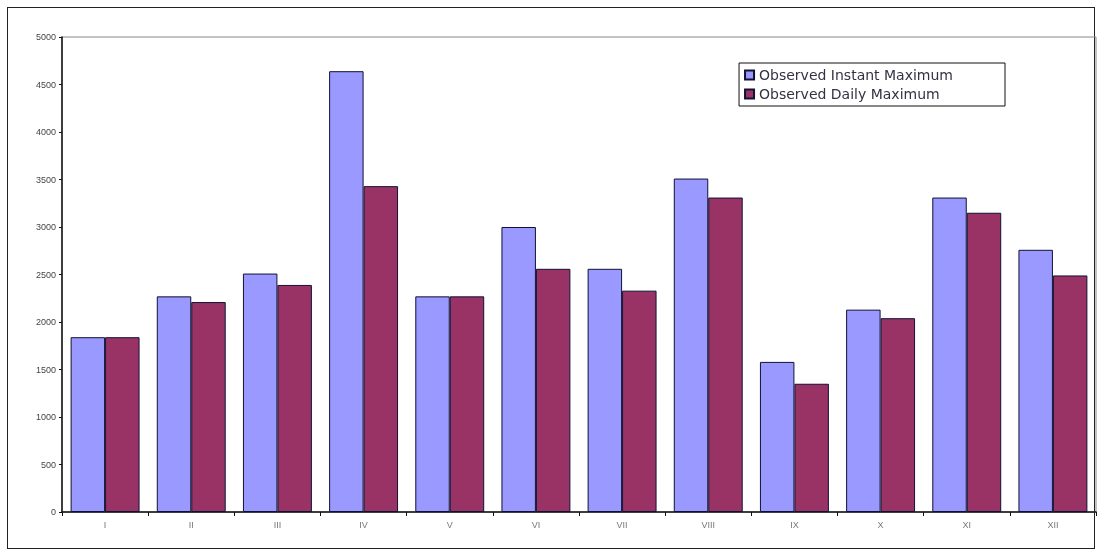 This screenshot has width=1102, height=554. Describe the element at coordinates (45, 417) in the screenshot. I see `y-tick-label: 1000` at that location.